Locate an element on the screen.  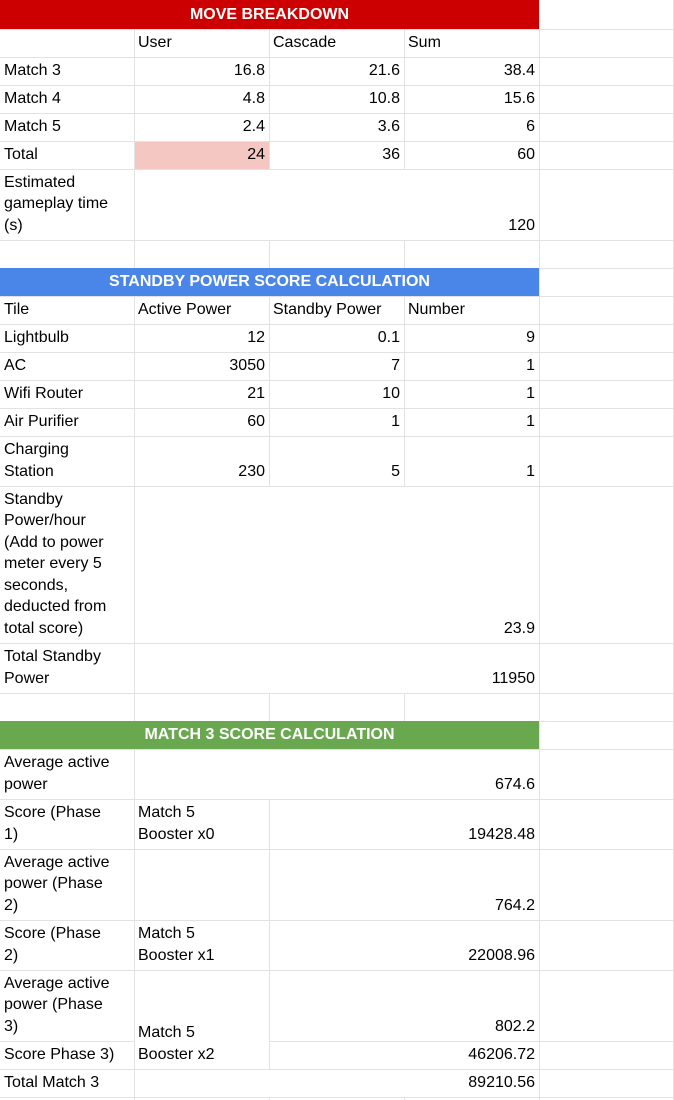
move-breakdown-header: MOVE BREAKDOWN is located at coordinates (269, 14).